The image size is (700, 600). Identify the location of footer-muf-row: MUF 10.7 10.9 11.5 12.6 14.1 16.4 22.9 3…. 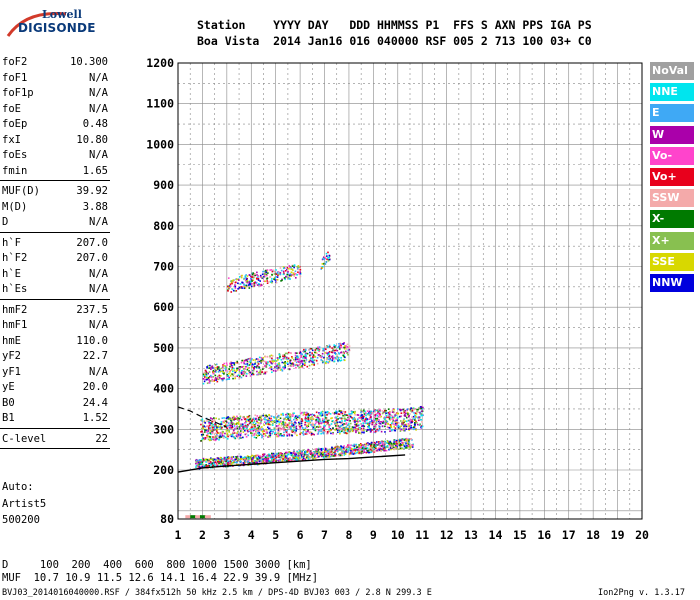
(160, 578).